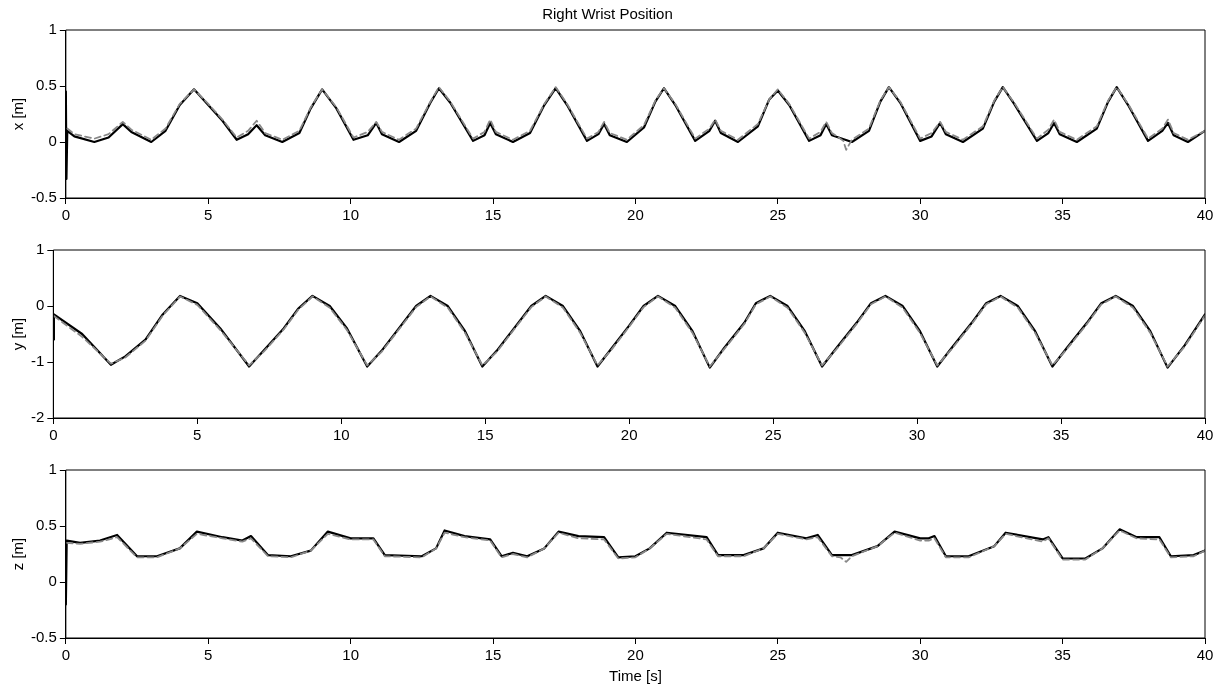 Image resolution: width=1217 pixels, height=686 pixels. What do you see at coordinates (37, 417) in the screenshot?
I see `y-tick-label: -2` at bounding box center [37, 417].